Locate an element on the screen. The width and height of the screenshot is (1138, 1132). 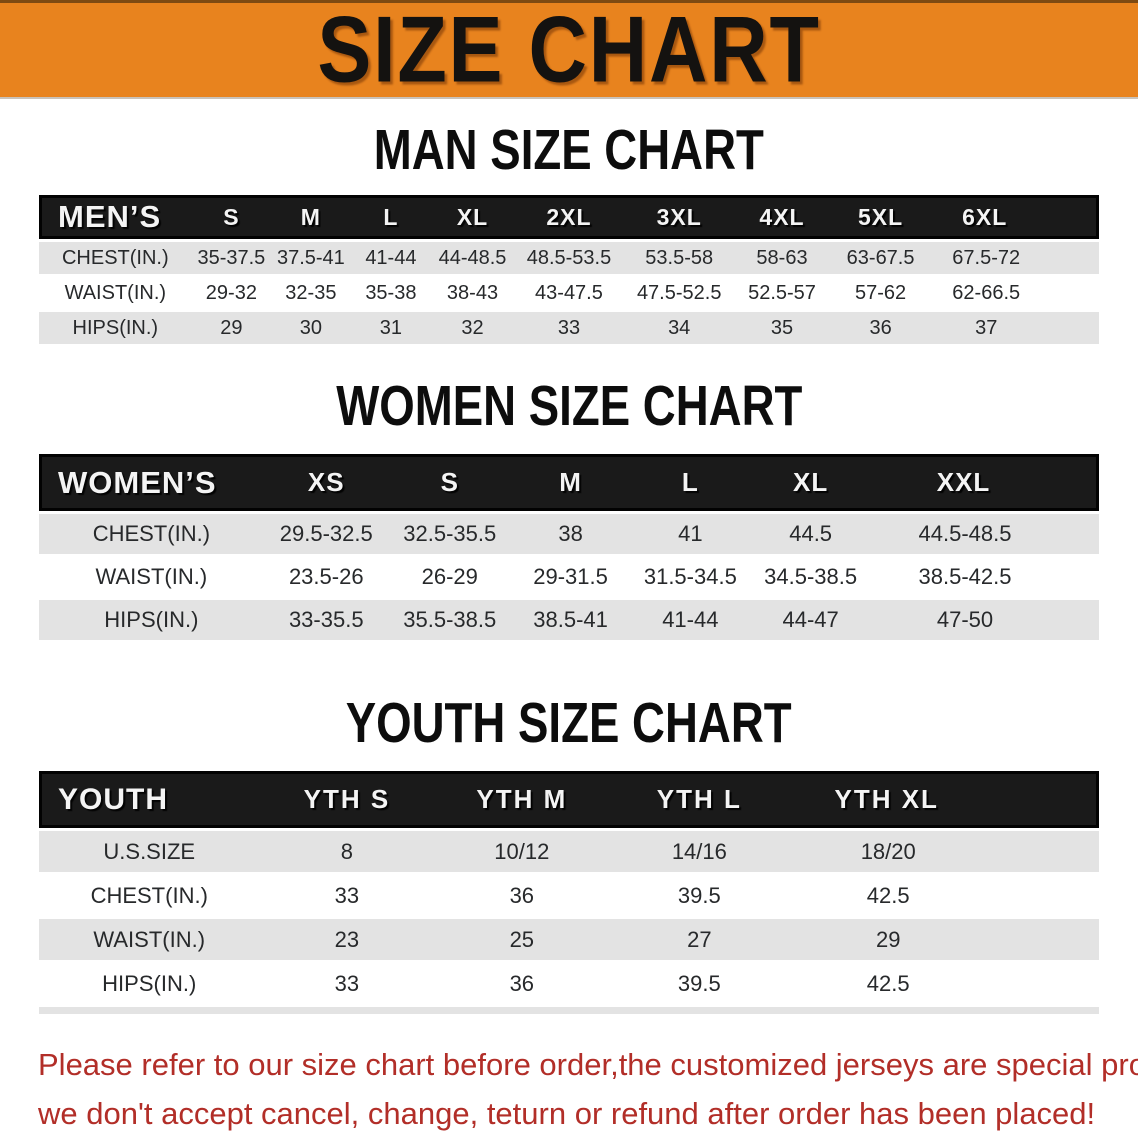
table-row: U.S.SIZE 8 10/12 14/16 18/20 is located at coordinates (569, 851).